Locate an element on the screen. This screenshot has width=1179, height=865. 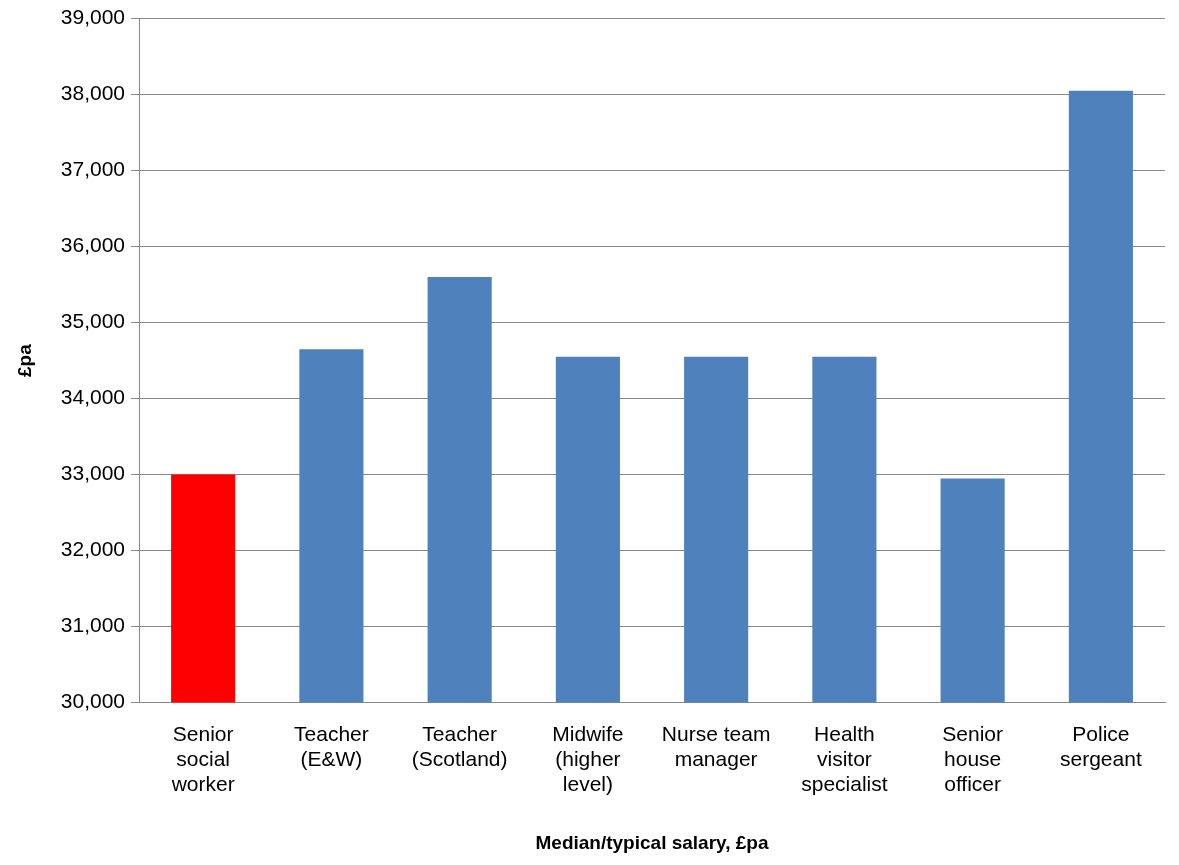
y-tick-label: 32,000 is located at coordinates (93, 549).